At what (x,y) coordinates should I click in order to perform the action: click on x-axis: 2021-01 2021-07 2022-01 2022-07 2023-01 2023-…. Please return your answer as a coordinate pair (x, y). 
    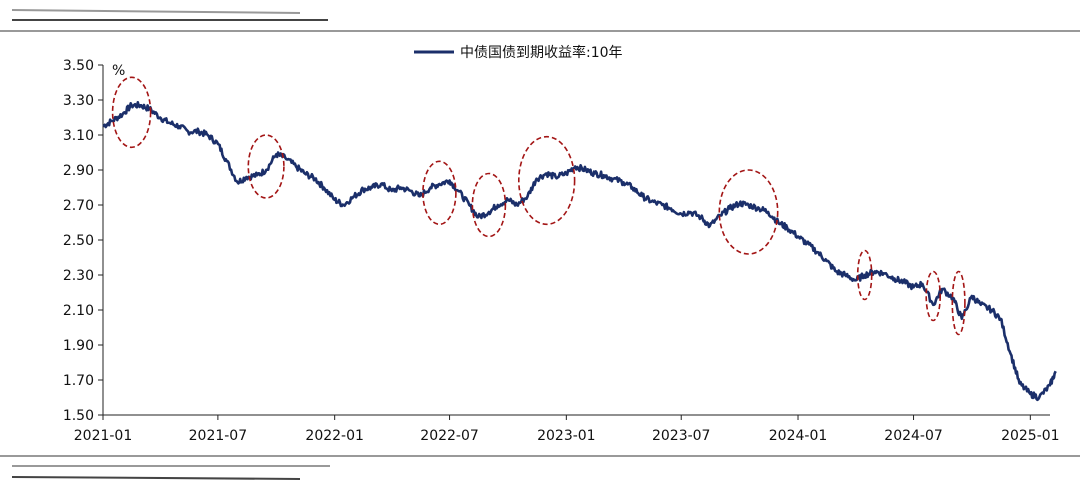
    Looking at the image, I should click on (567, 429).